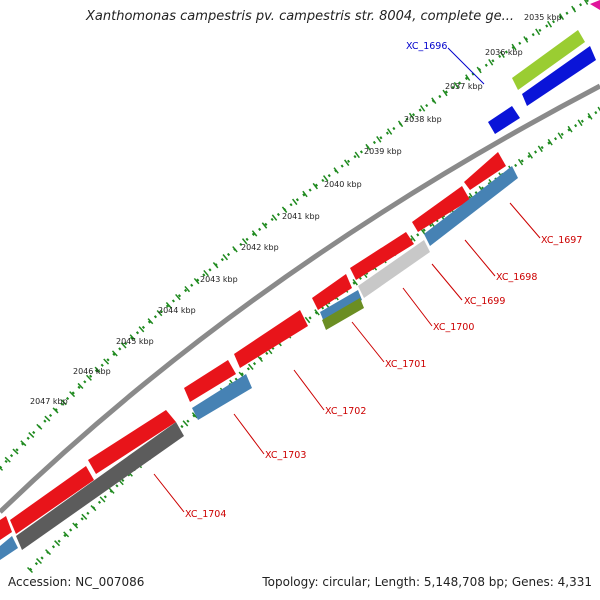 This screenshot has width=600, height=600. I want to click on gene-red-mid, so click(382, 256).